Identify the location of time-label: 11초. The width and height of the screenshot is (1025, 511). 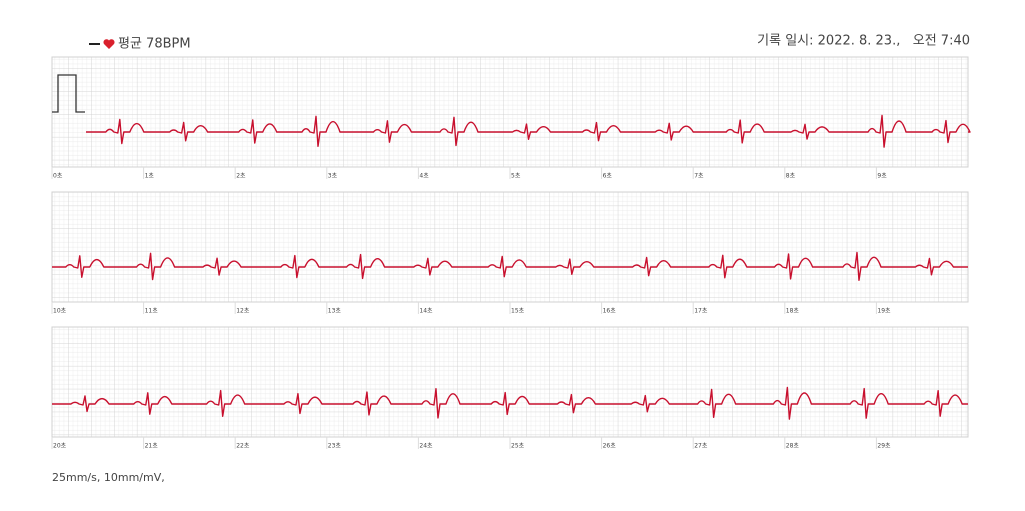
(152, 311).